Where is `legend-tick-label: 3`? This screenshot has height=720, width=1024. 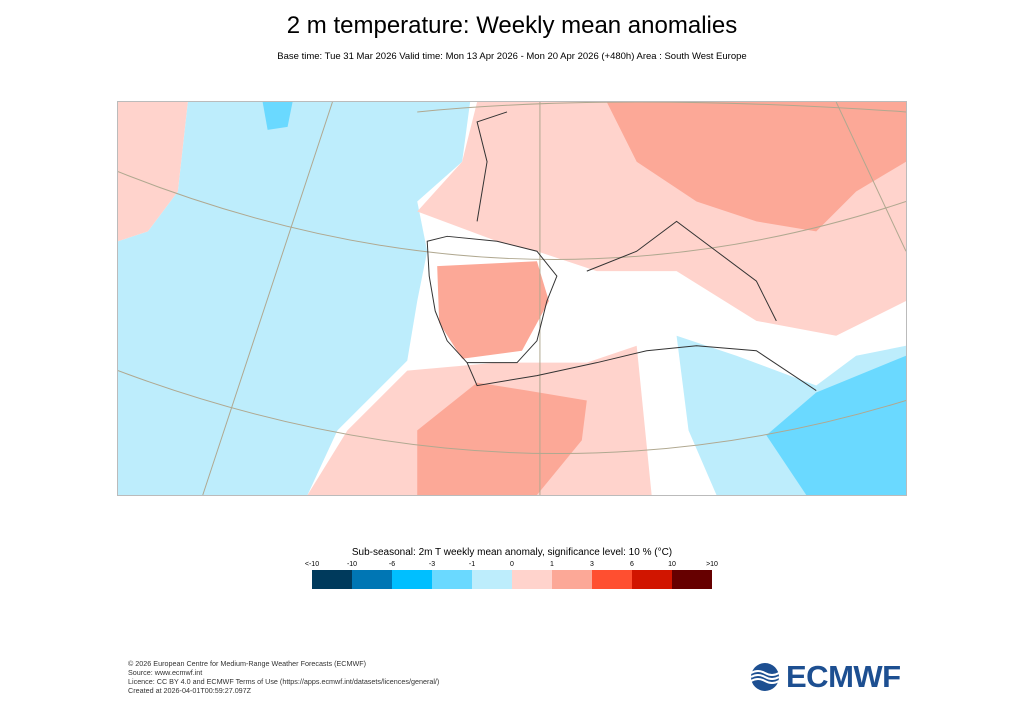 legend-tick-label: 3 is located at coordinates (592, 564).